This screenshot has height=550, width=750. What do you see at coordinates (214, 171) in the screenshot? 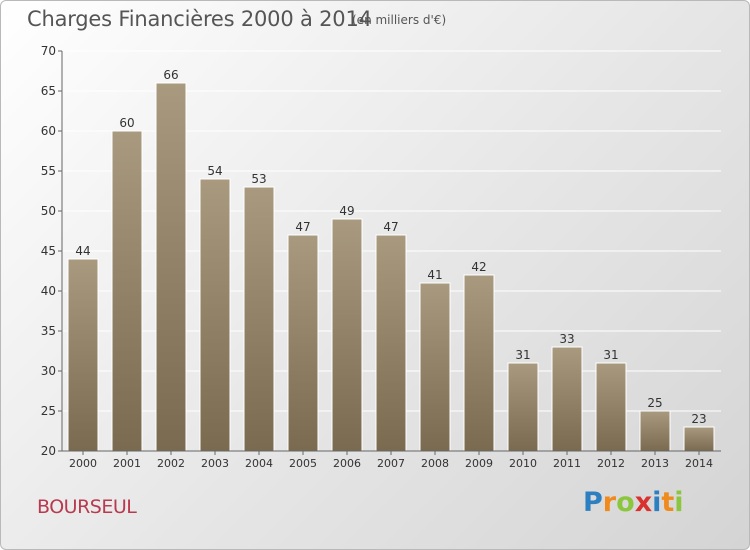
I see `bar-value-label: 54` at bounding box center [214, 171].